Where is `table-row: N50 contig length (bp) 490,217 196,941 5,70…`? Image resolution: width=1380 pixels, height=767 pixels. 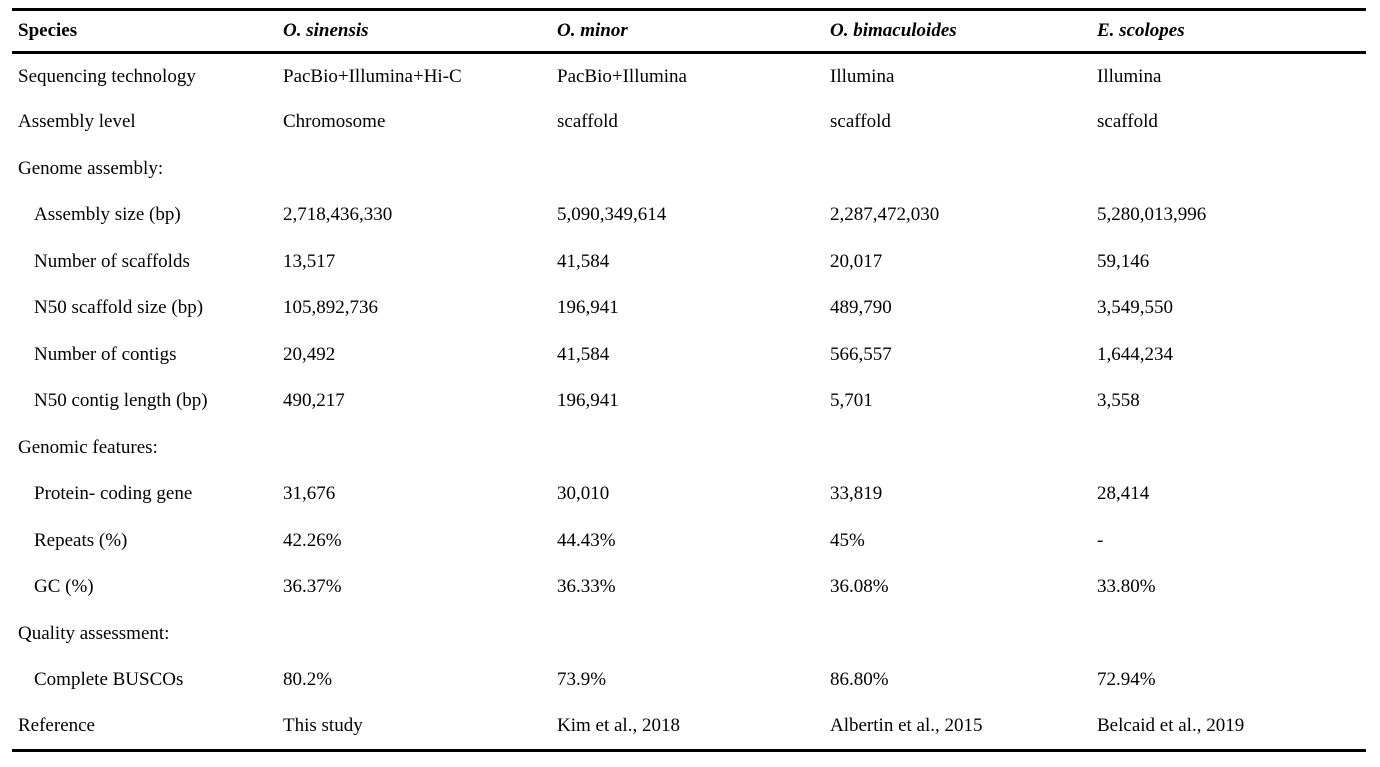 table-row: N50 contig length (bp) 490,217 196,941 5,70… is located at coordinates (689, 401).